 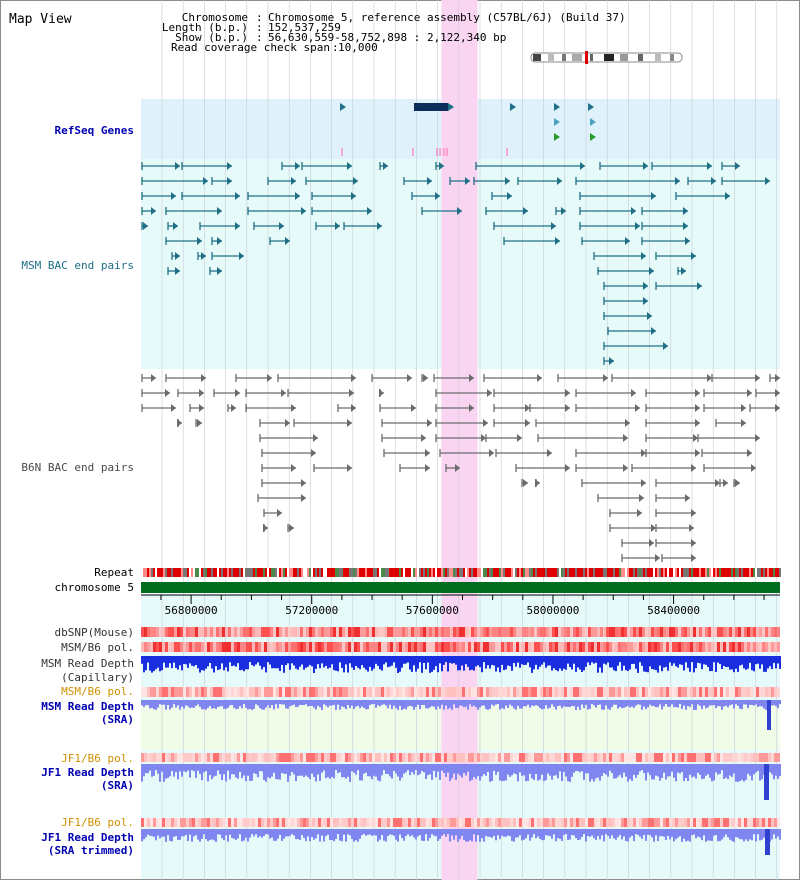 I want to click on refseq-gene-track, so click(x=468, y=129).